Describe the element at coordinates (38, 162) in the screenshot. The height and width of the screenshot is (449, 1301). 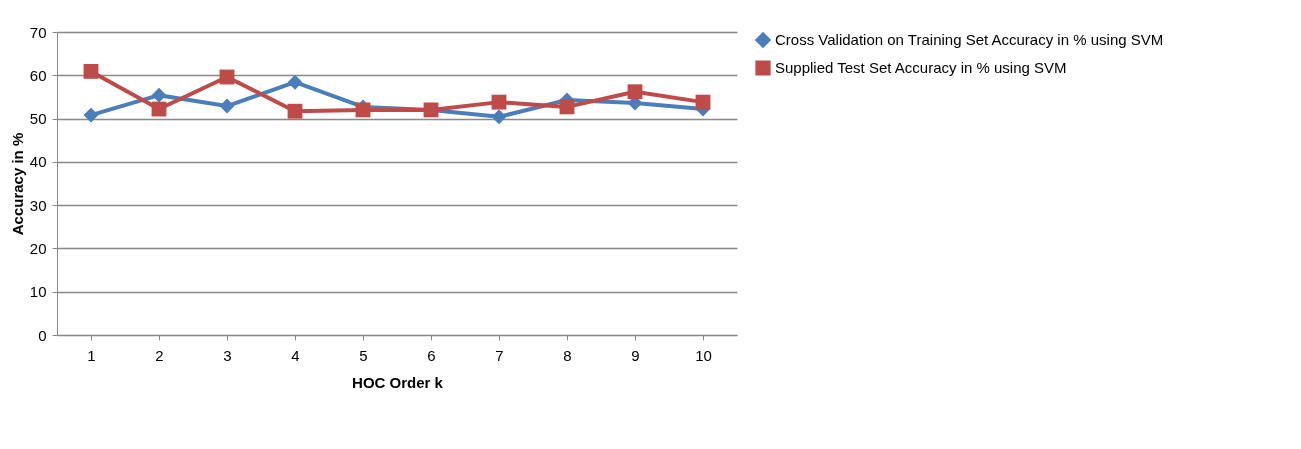
I see `y-tick-label: 40` at that location.